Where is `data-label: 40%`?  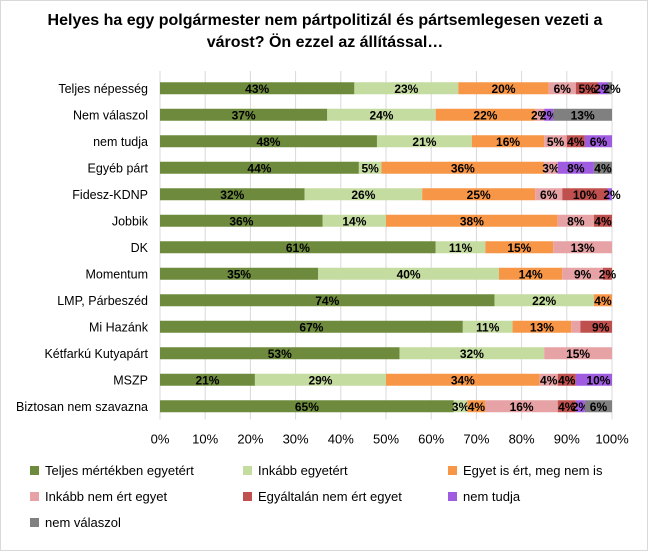 data-label: 40% is located at coordinates (409, 274).